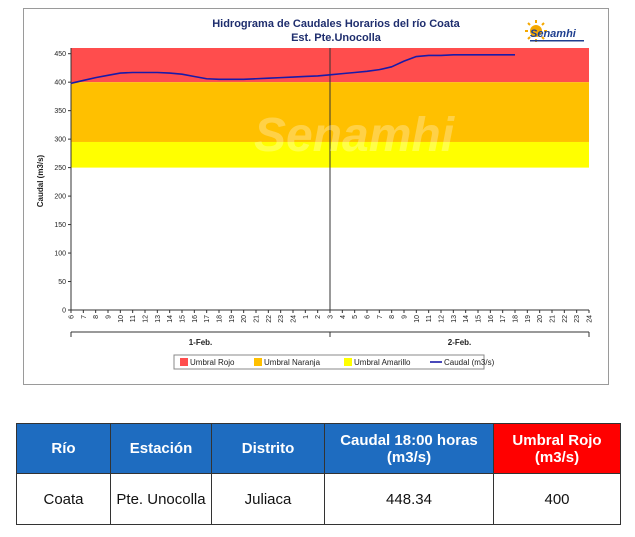 The width and height of the screenshot is (635, 537). I want to click on header-distrito: Distrito, so click(268, 448).